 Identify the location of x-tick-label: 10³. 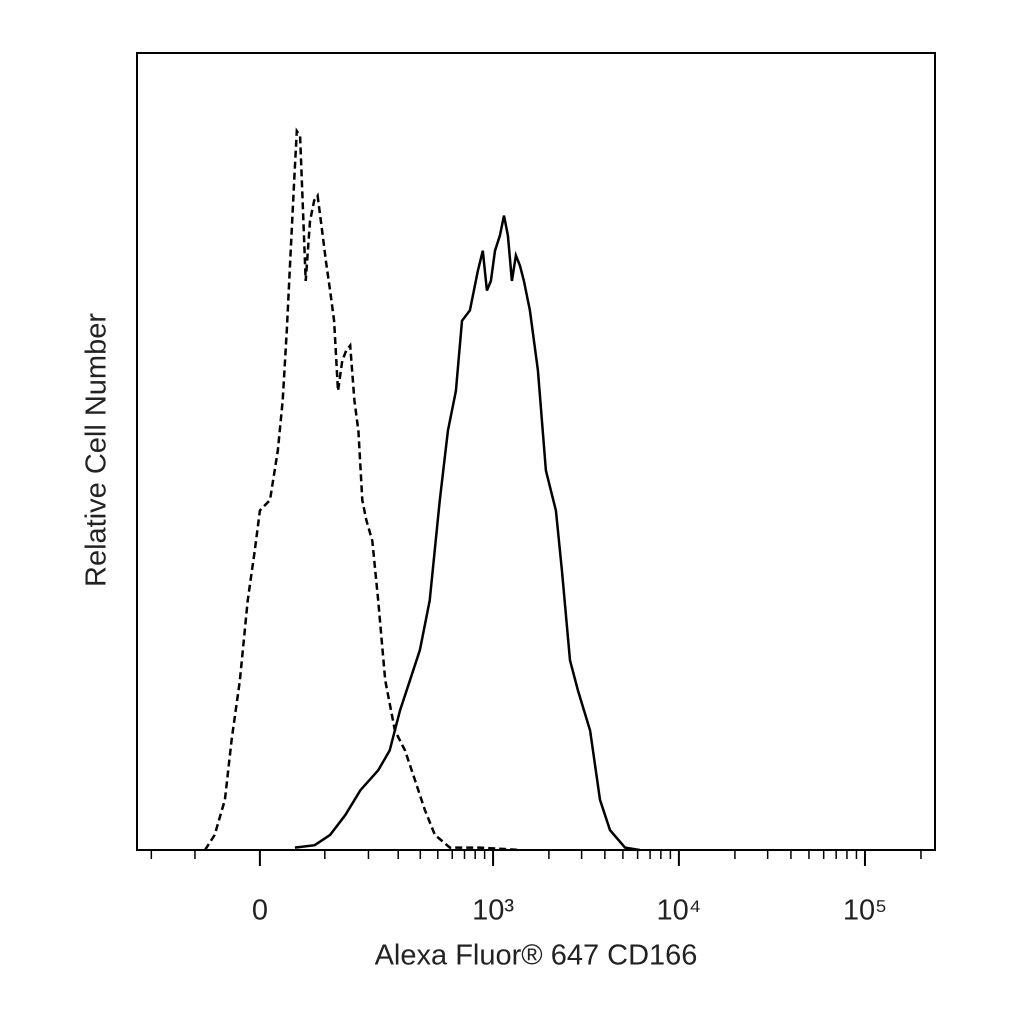
(493, 911).